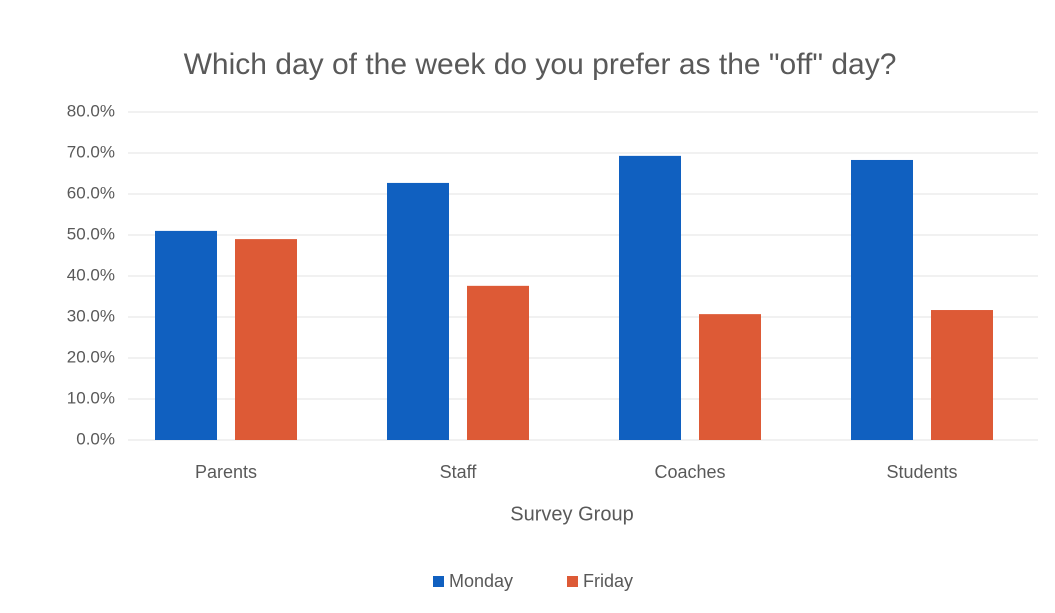 Image resolution: width=1055 pixels, height=613 pixels. I want to click on x-axis-label: Survey Group, so click(571, 514).